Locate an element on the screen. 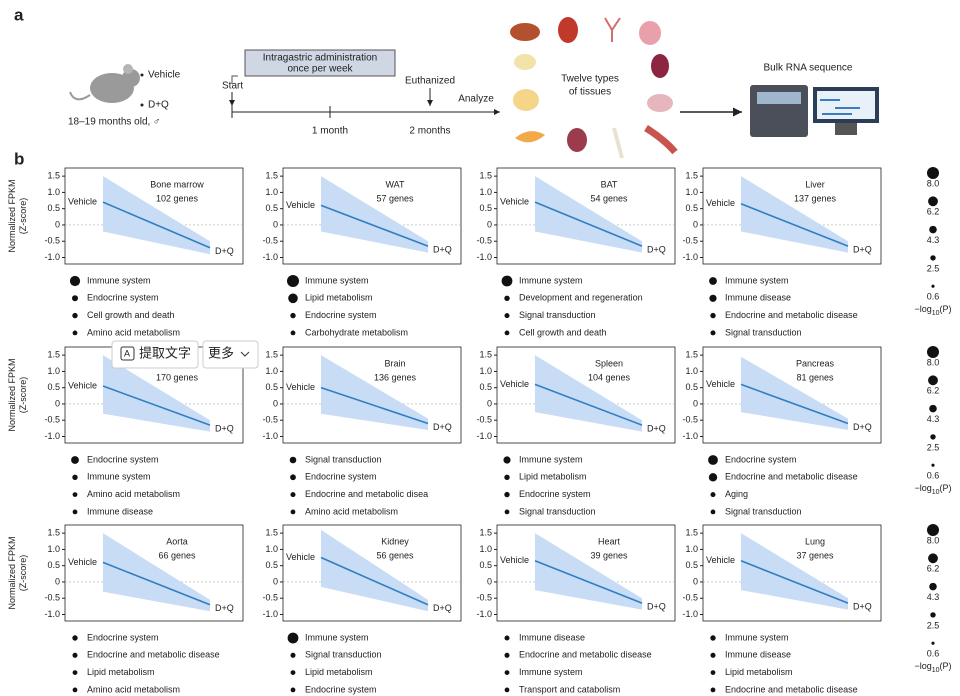 This screenshot has height=696, width=960. legend-title-part: (P) is located at coordinates (946, 666).